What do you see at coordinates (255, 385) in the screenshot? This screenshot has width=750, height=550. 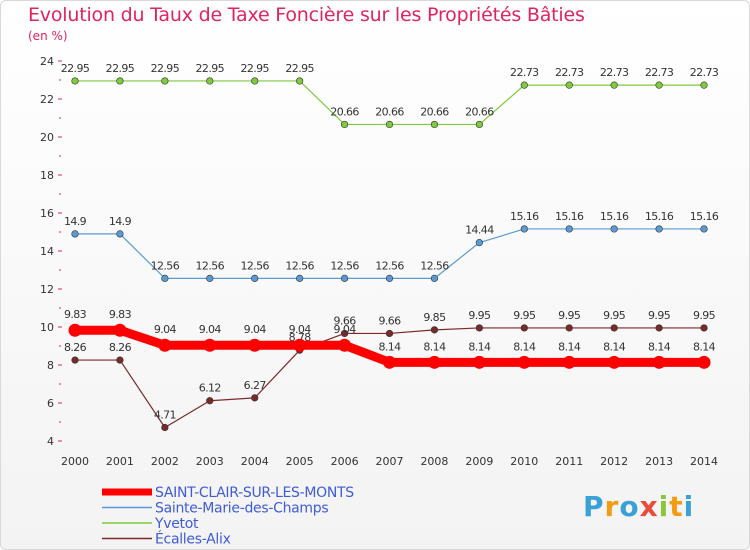 I see `data-label: 6.27` at bounding box center [255, 385].